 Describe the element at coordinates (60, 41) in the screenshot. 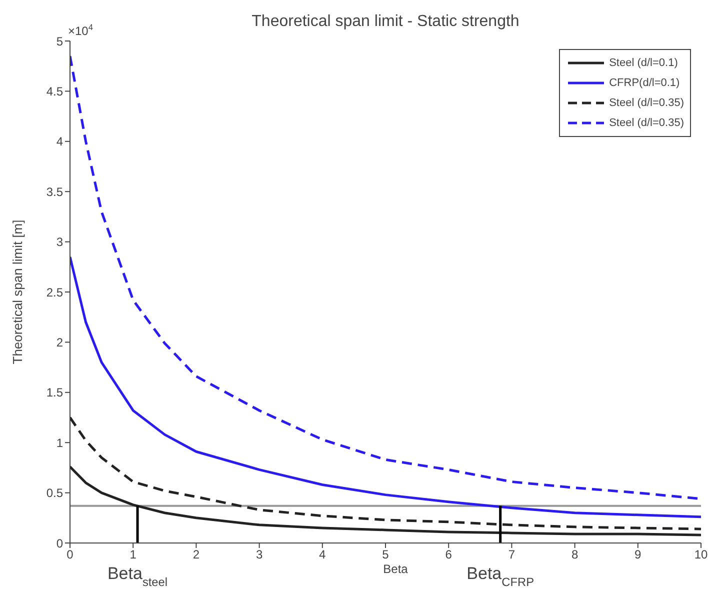

I see `y-tick-label: 5` at that location.